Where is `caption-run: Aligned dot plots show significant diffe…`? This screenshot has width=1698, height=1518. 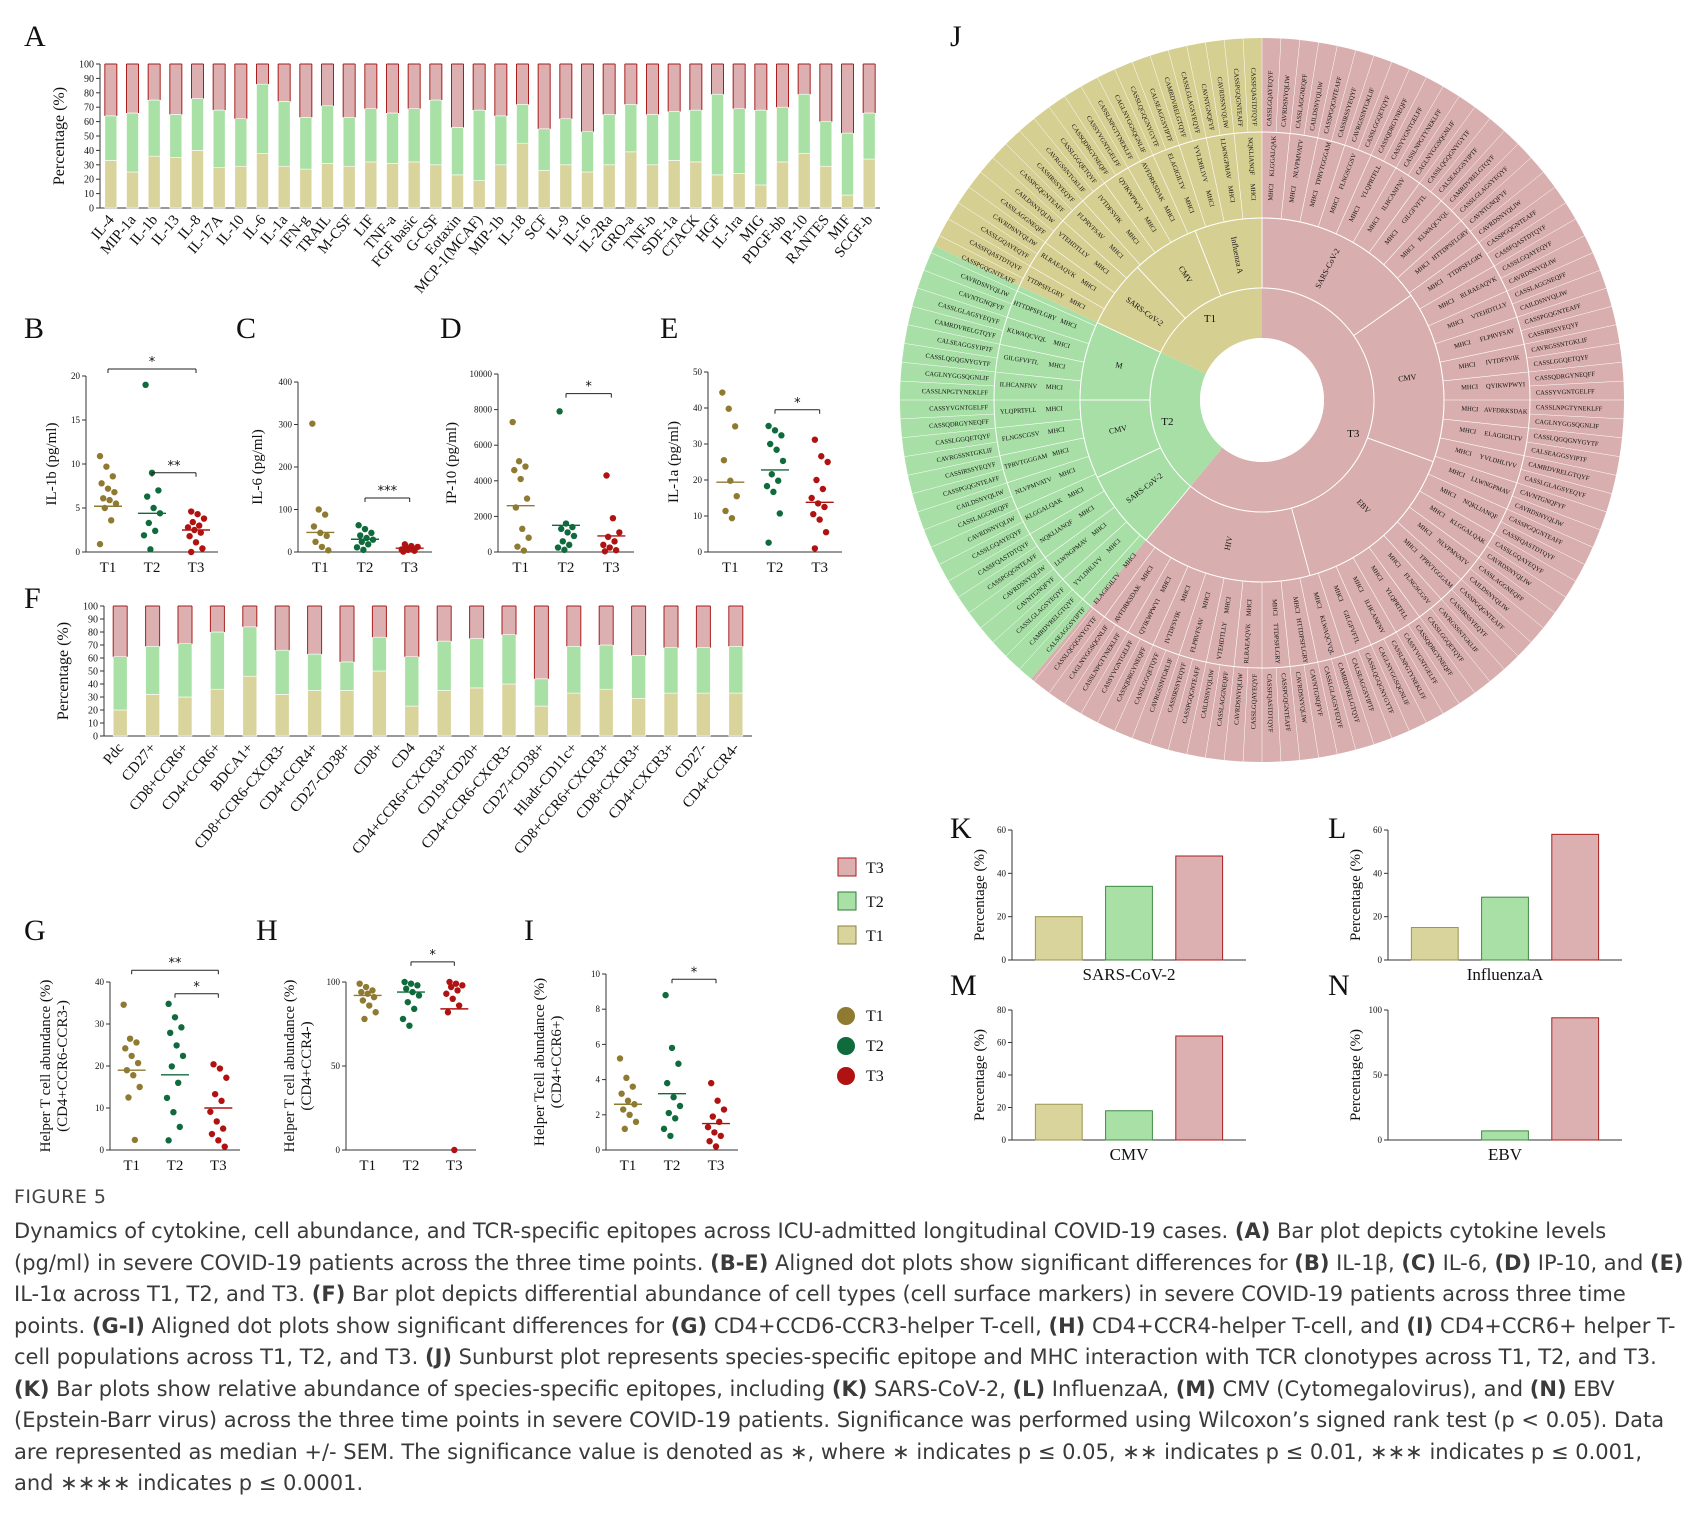
caption-run: Aligned dot plots show significant diffe… is located at coordinates (1031, 1262).